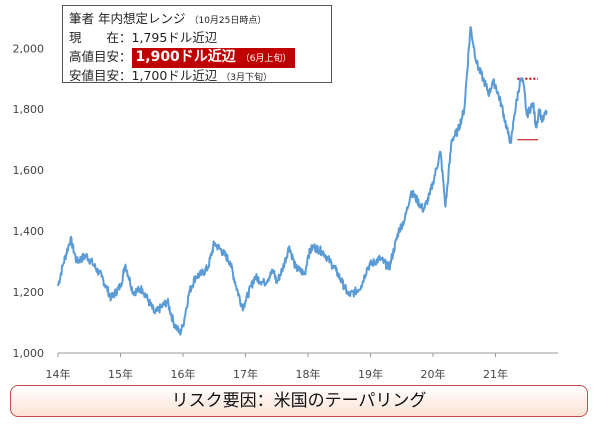  What do you see at coordinates (174, 75) in the screenshot?
I see `low-value: 1,700ドル近辺` at bounding box center [174, 75].